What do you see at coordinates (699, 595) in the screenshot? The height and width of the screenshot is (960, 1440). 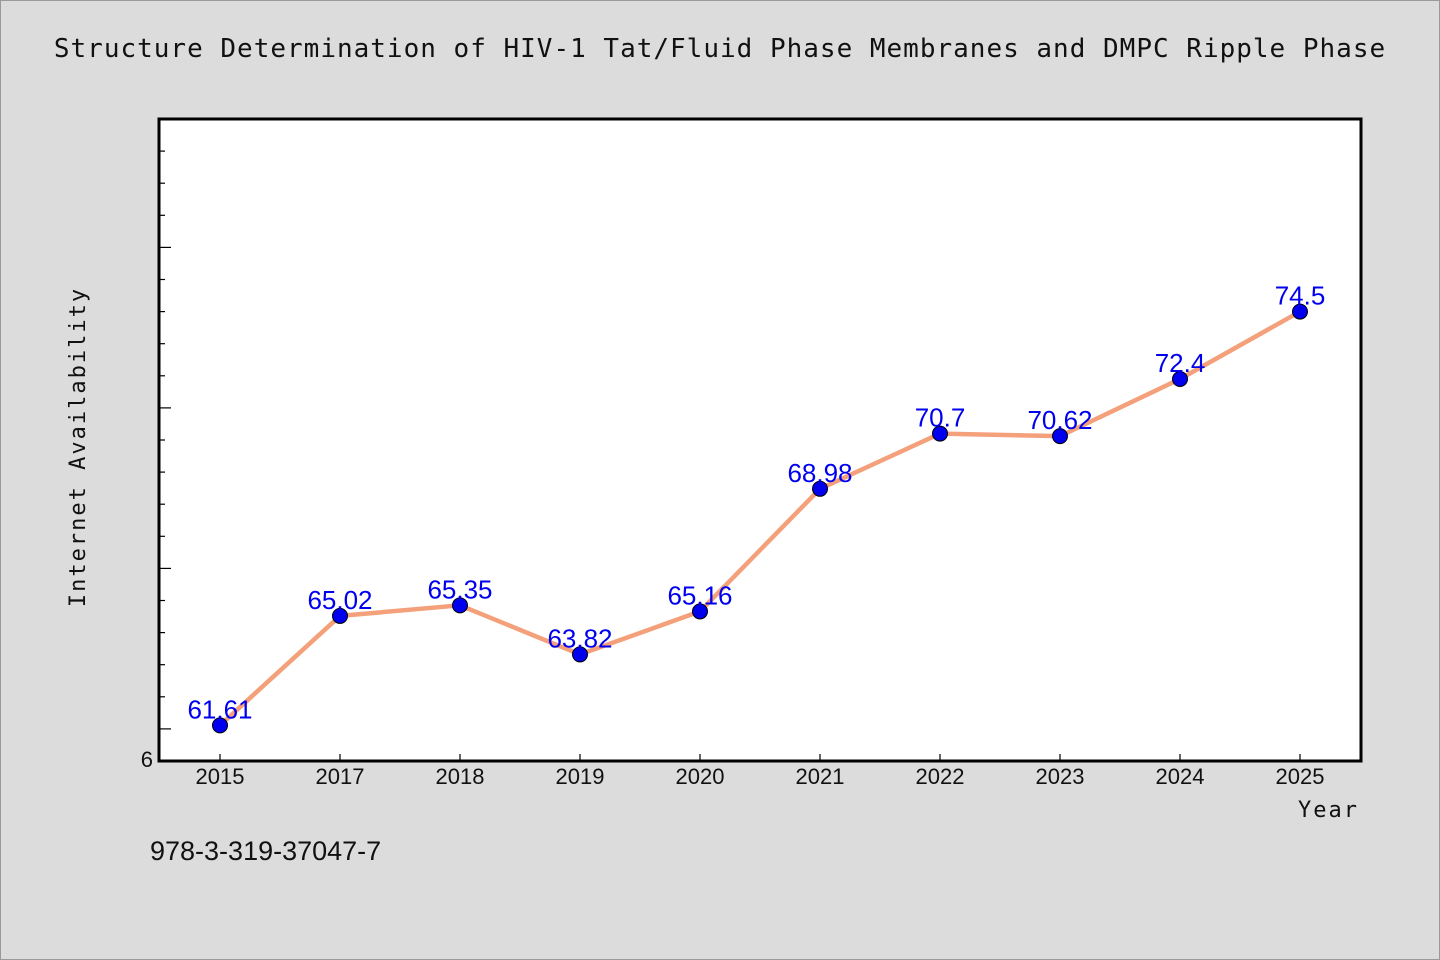 I see `data-label: 65.16` at bounding box center [699, 595].